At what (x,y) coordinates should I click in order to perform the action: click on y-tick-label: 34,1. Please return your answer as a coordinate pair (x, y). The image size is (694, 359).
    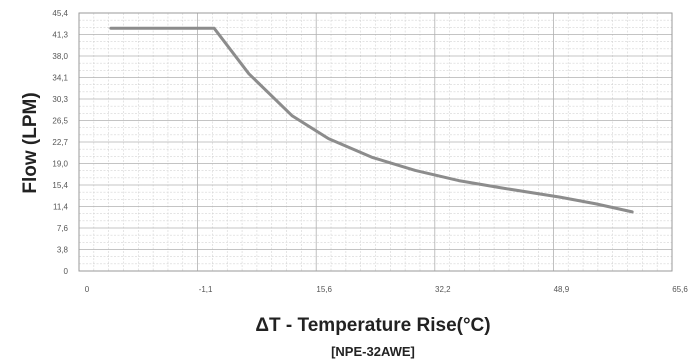
    Looking at the image, I should click on (60, 78).